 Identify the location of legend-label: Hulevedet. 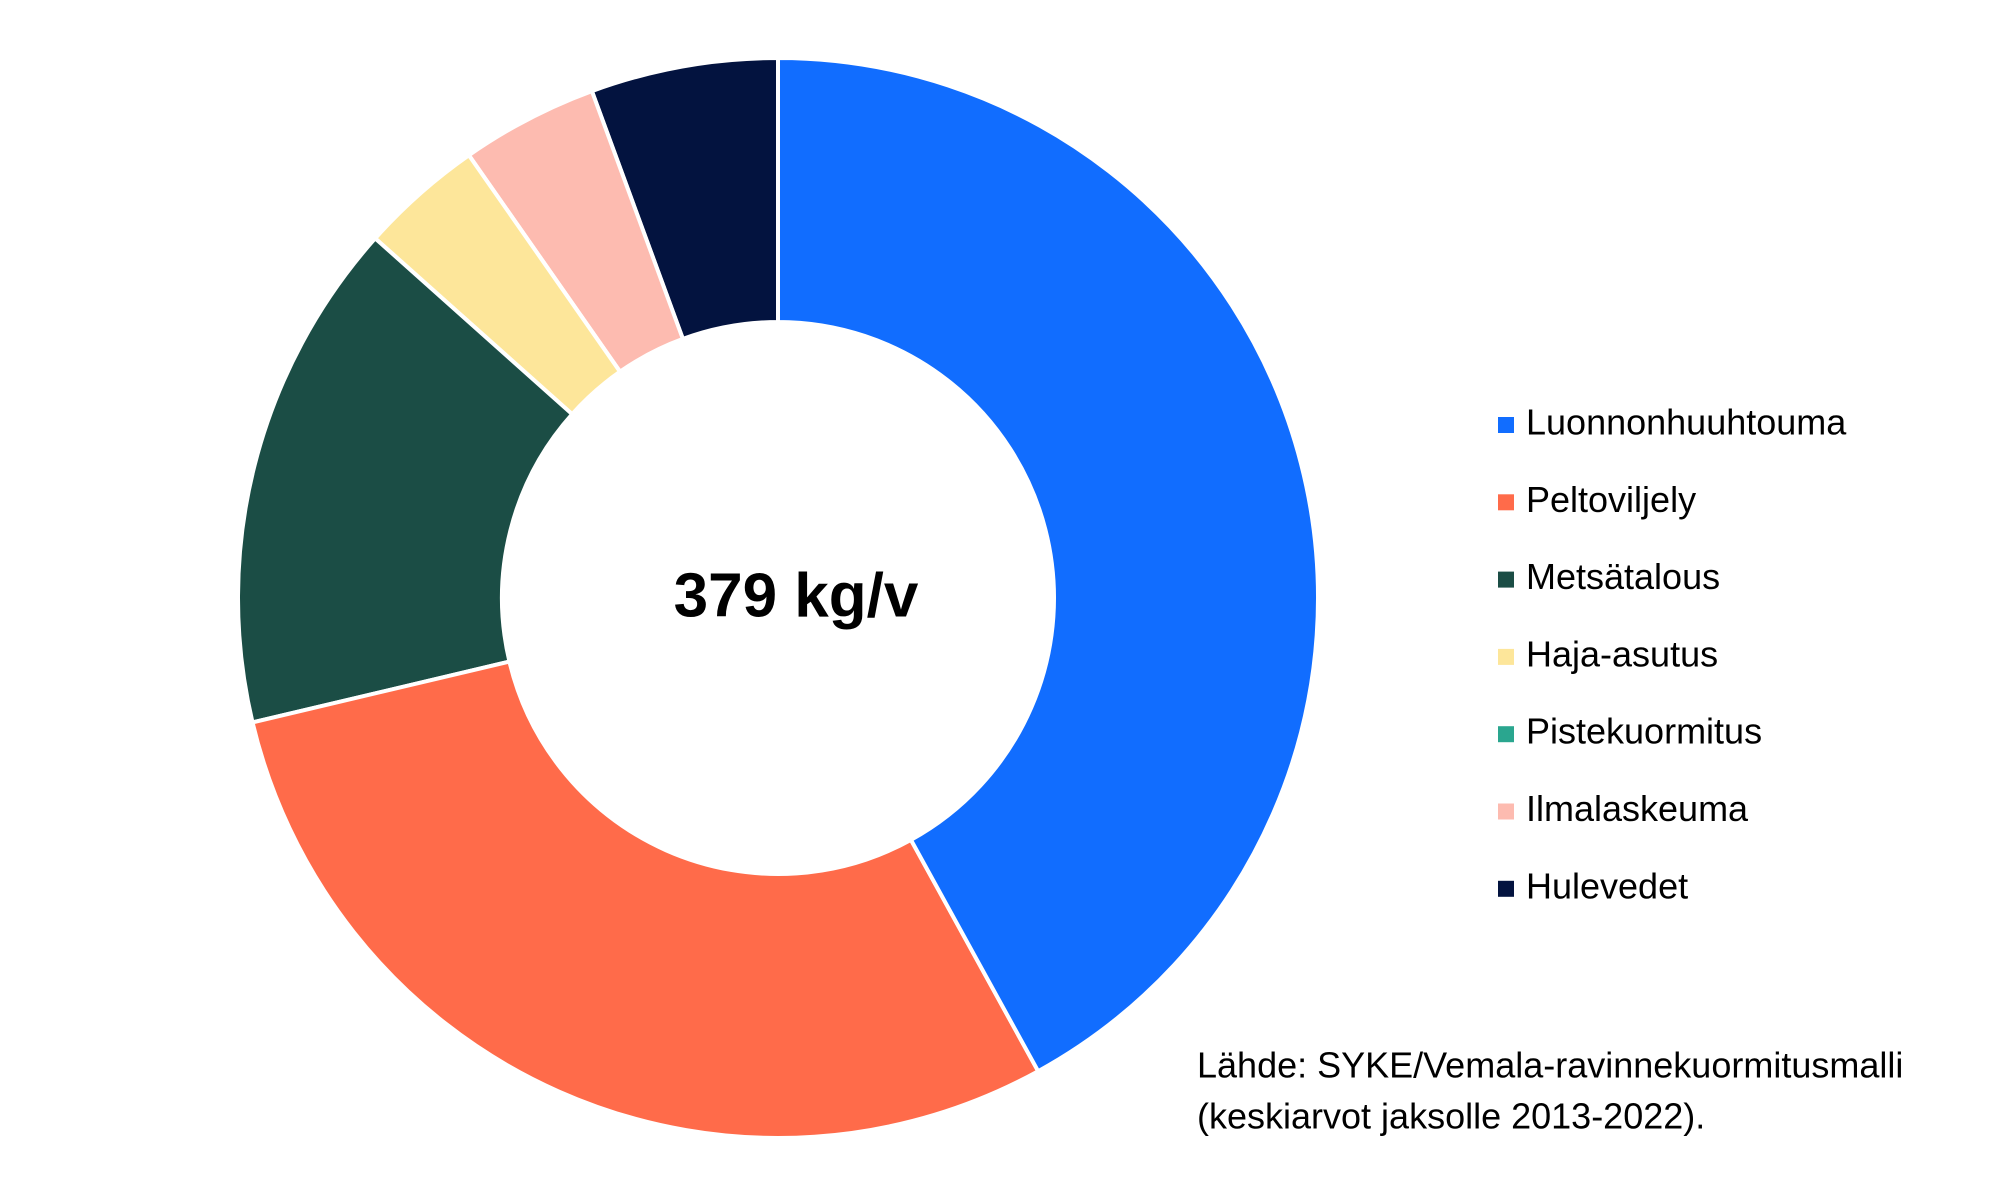
(1607, 885).